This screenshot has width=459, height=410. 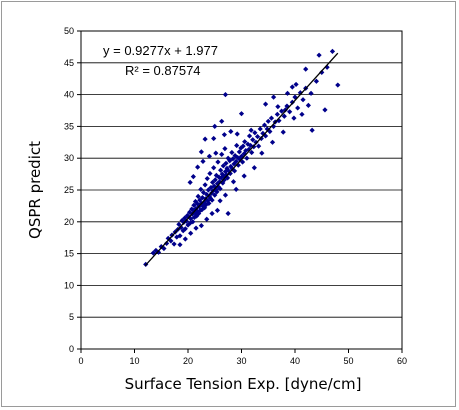 I want to click on y-tick-label: 0, so click(x=71, y=349).